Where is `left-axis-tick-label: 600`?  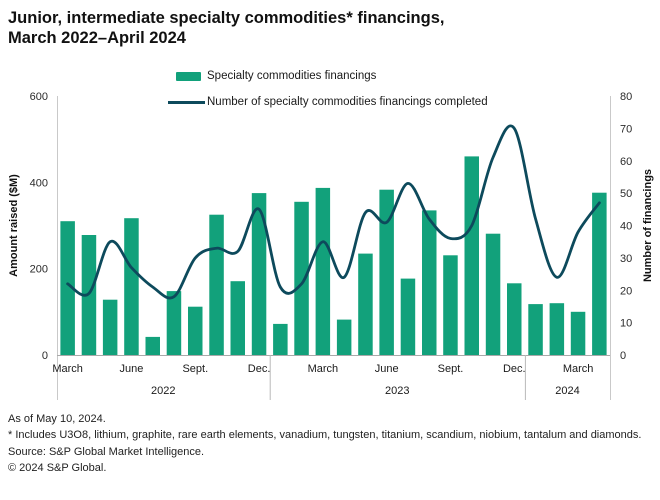
left-axis-tick-label: 600 is located at coordinates (39, 97).